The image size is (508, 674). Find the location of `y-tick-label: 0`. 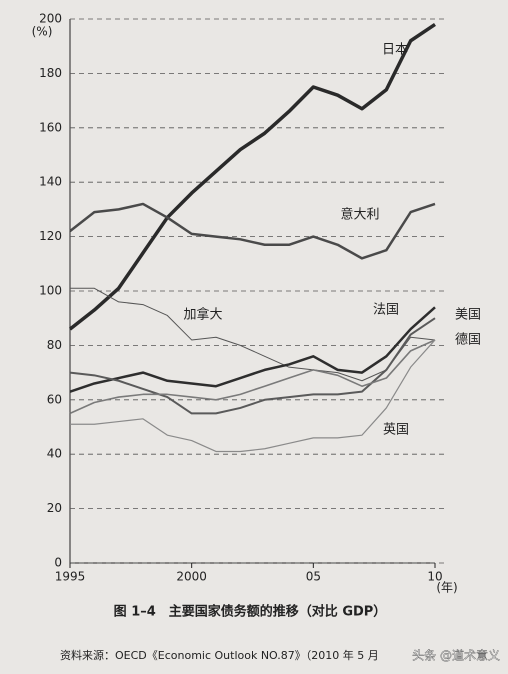

y-tick-label: 0 is located at coordinates (58, 563).